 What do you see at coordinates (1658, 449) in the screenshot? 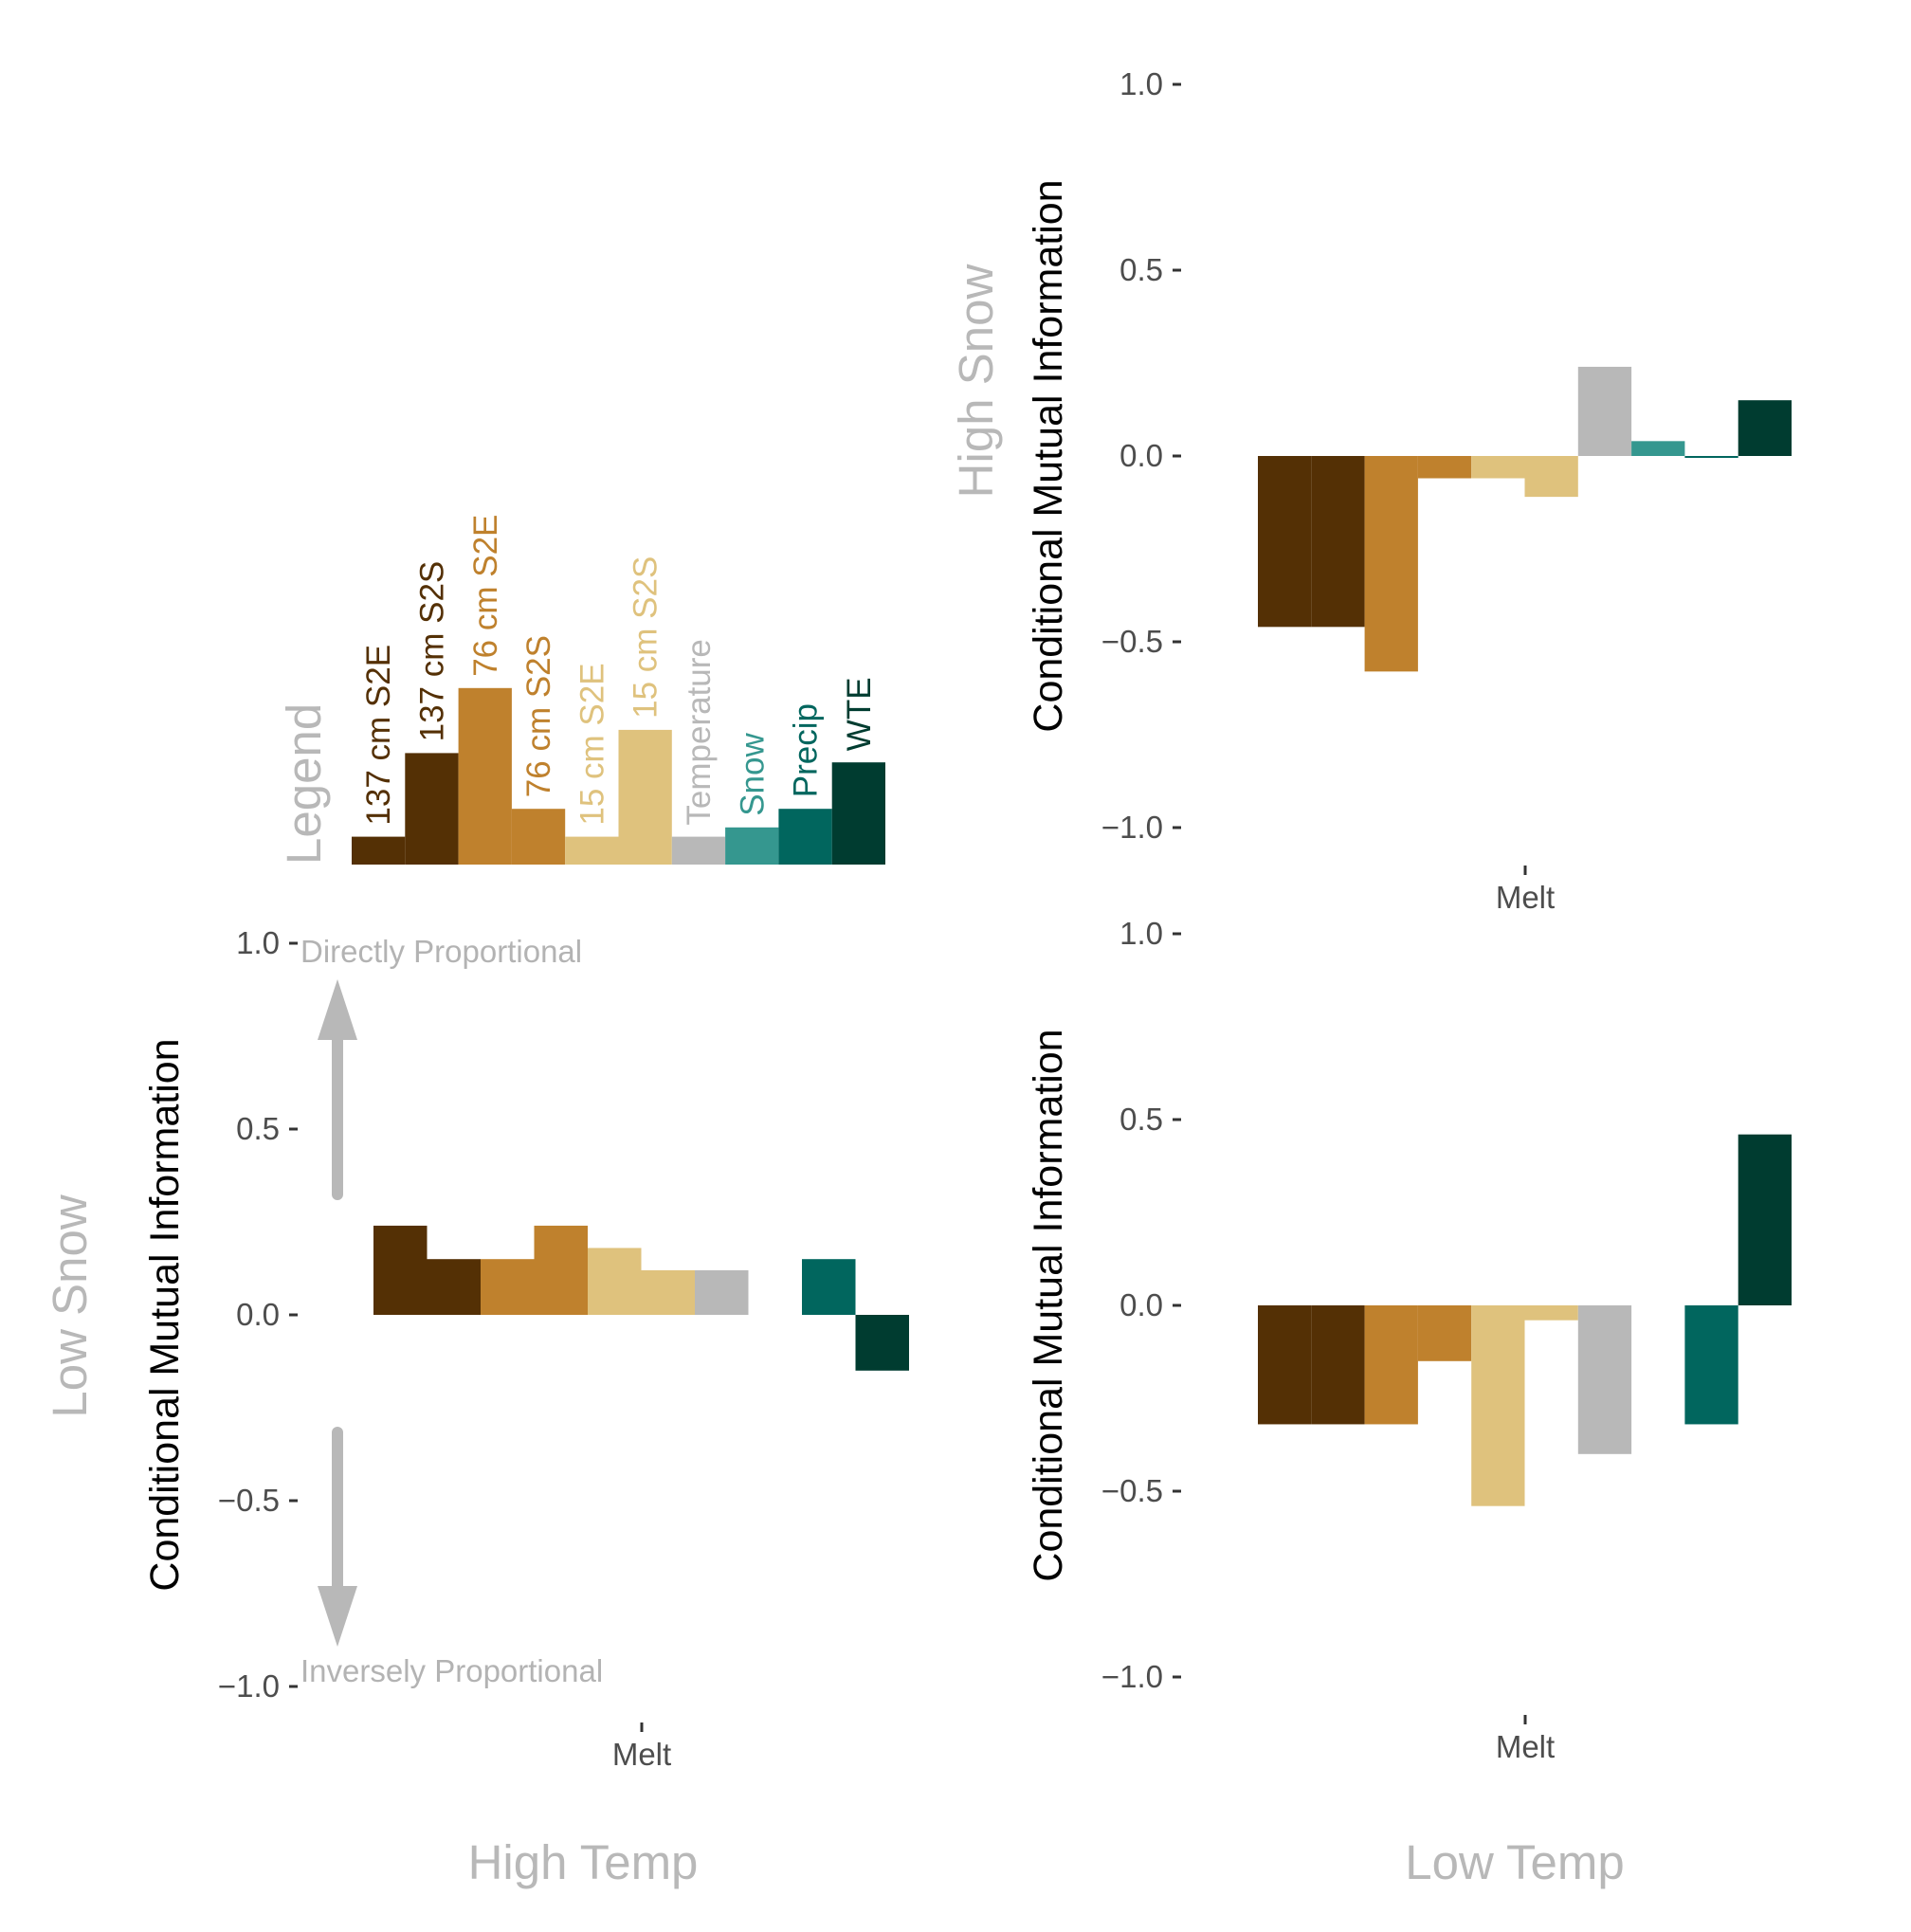
I see `bar-snow` at bounding box center [1658, 449].